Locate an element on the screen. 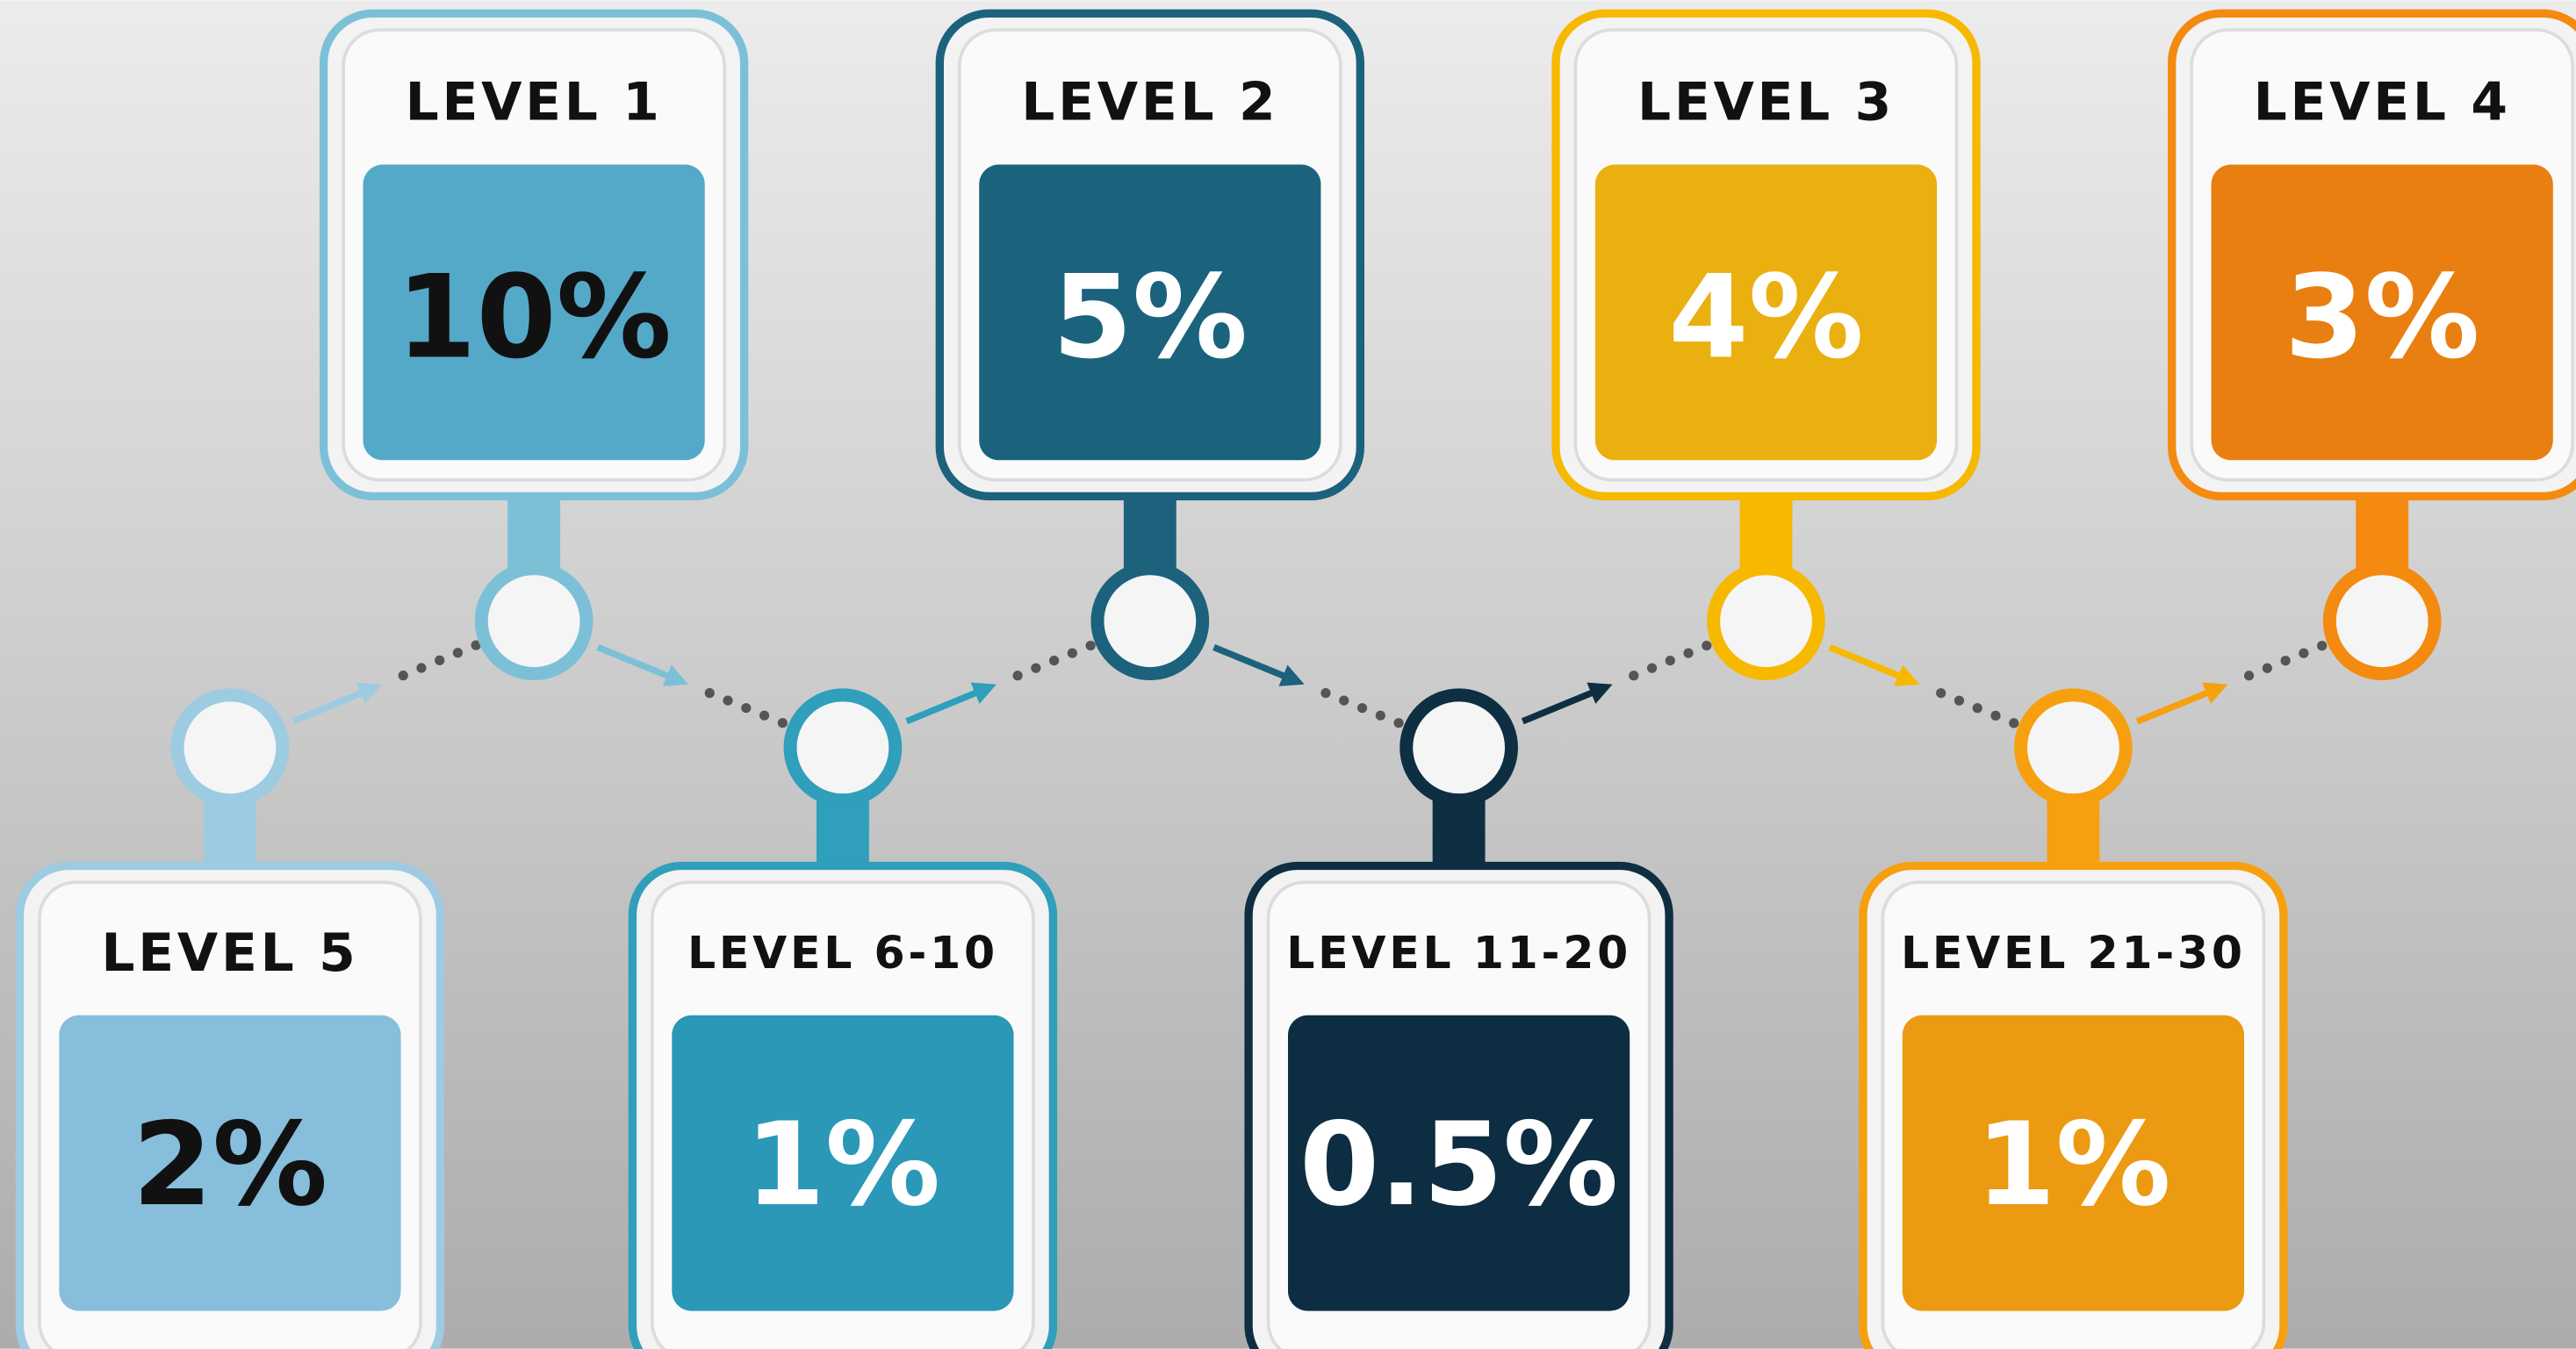 This screenshot has width=2576, height=1349. level-card: LEVEL 5 2% is located at coordinates (230, 1018).